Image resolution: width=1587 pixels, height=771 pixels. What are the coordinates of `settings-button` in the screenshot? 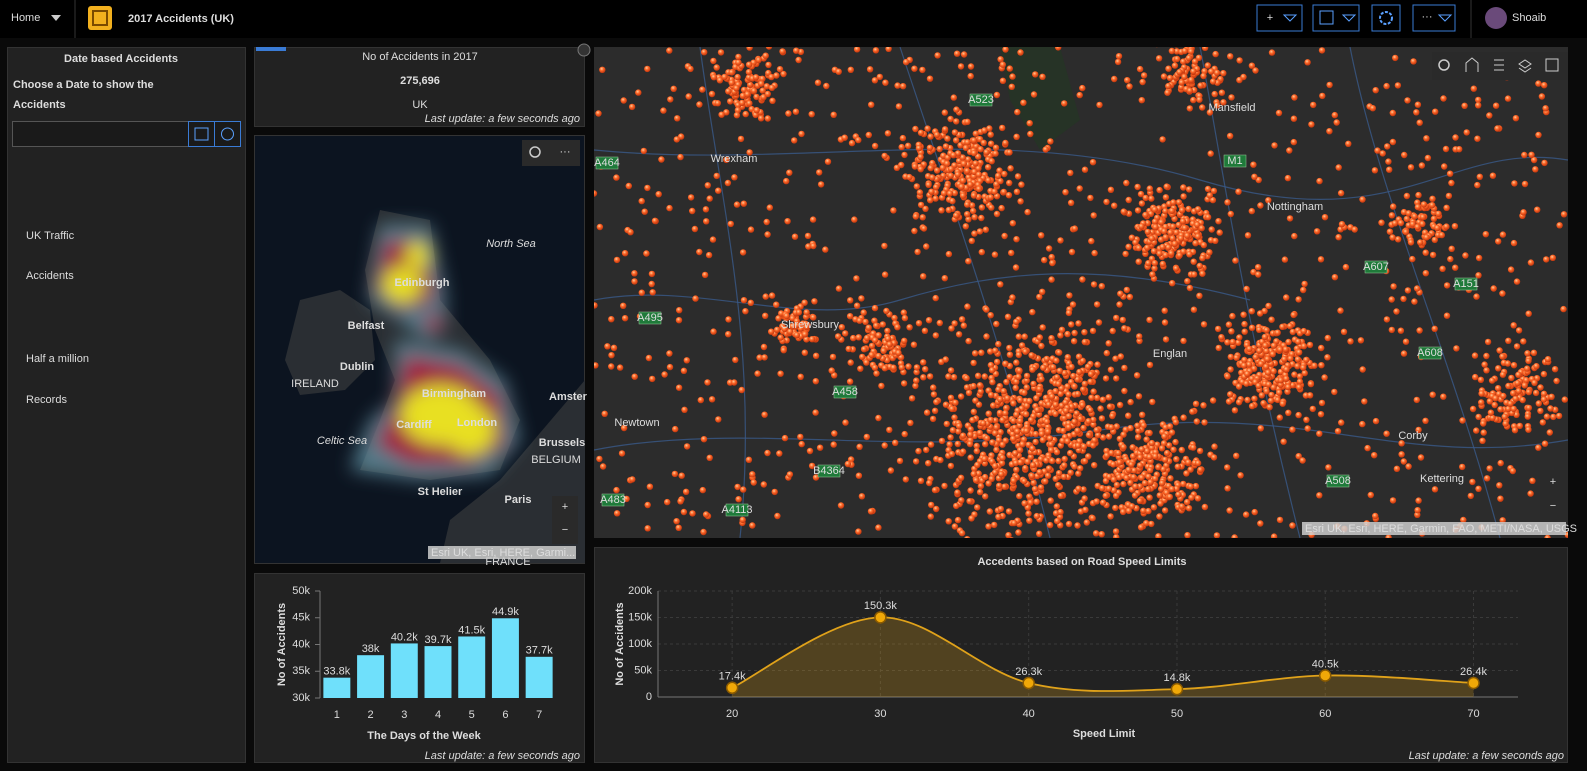 It's located at (1386, 18).